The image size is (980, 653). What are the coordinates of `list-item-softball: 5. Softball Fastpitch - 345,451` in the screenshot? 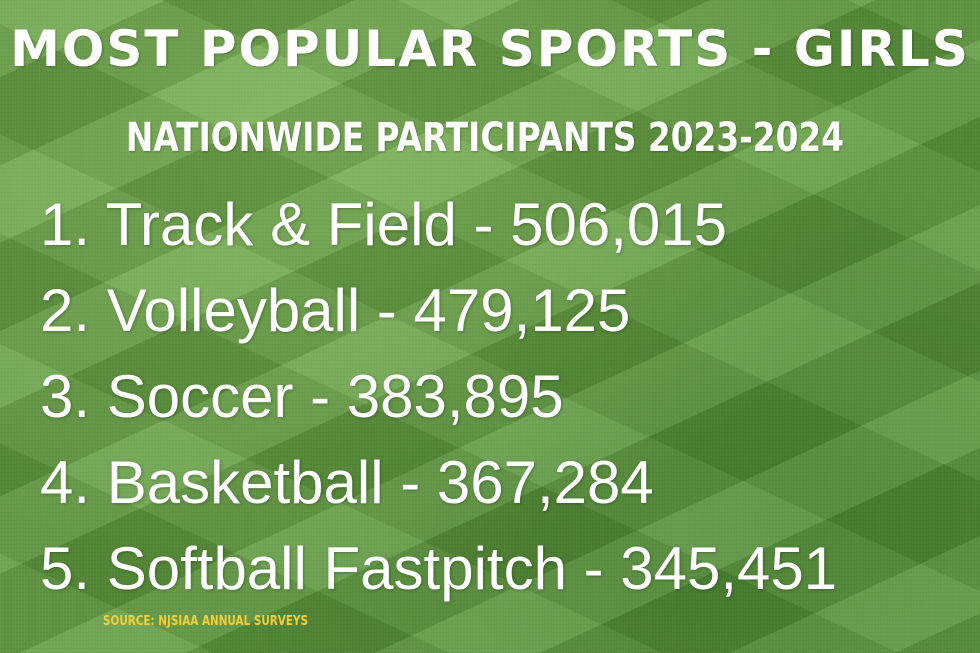 It's located at (439, 568).